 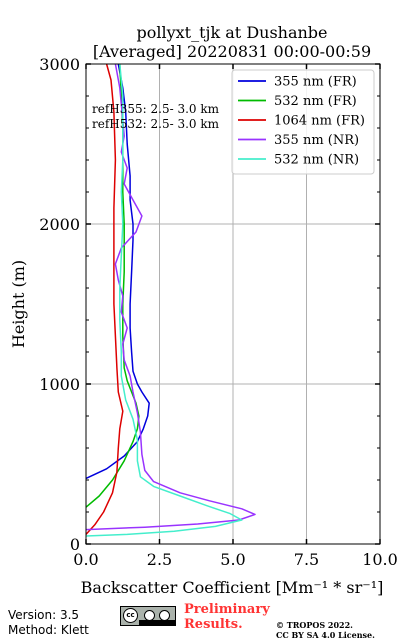 What do you see at coordinates (130, 615) in the screenshot?
I see `cc-icon: cc` at bounding box center [130, 615].